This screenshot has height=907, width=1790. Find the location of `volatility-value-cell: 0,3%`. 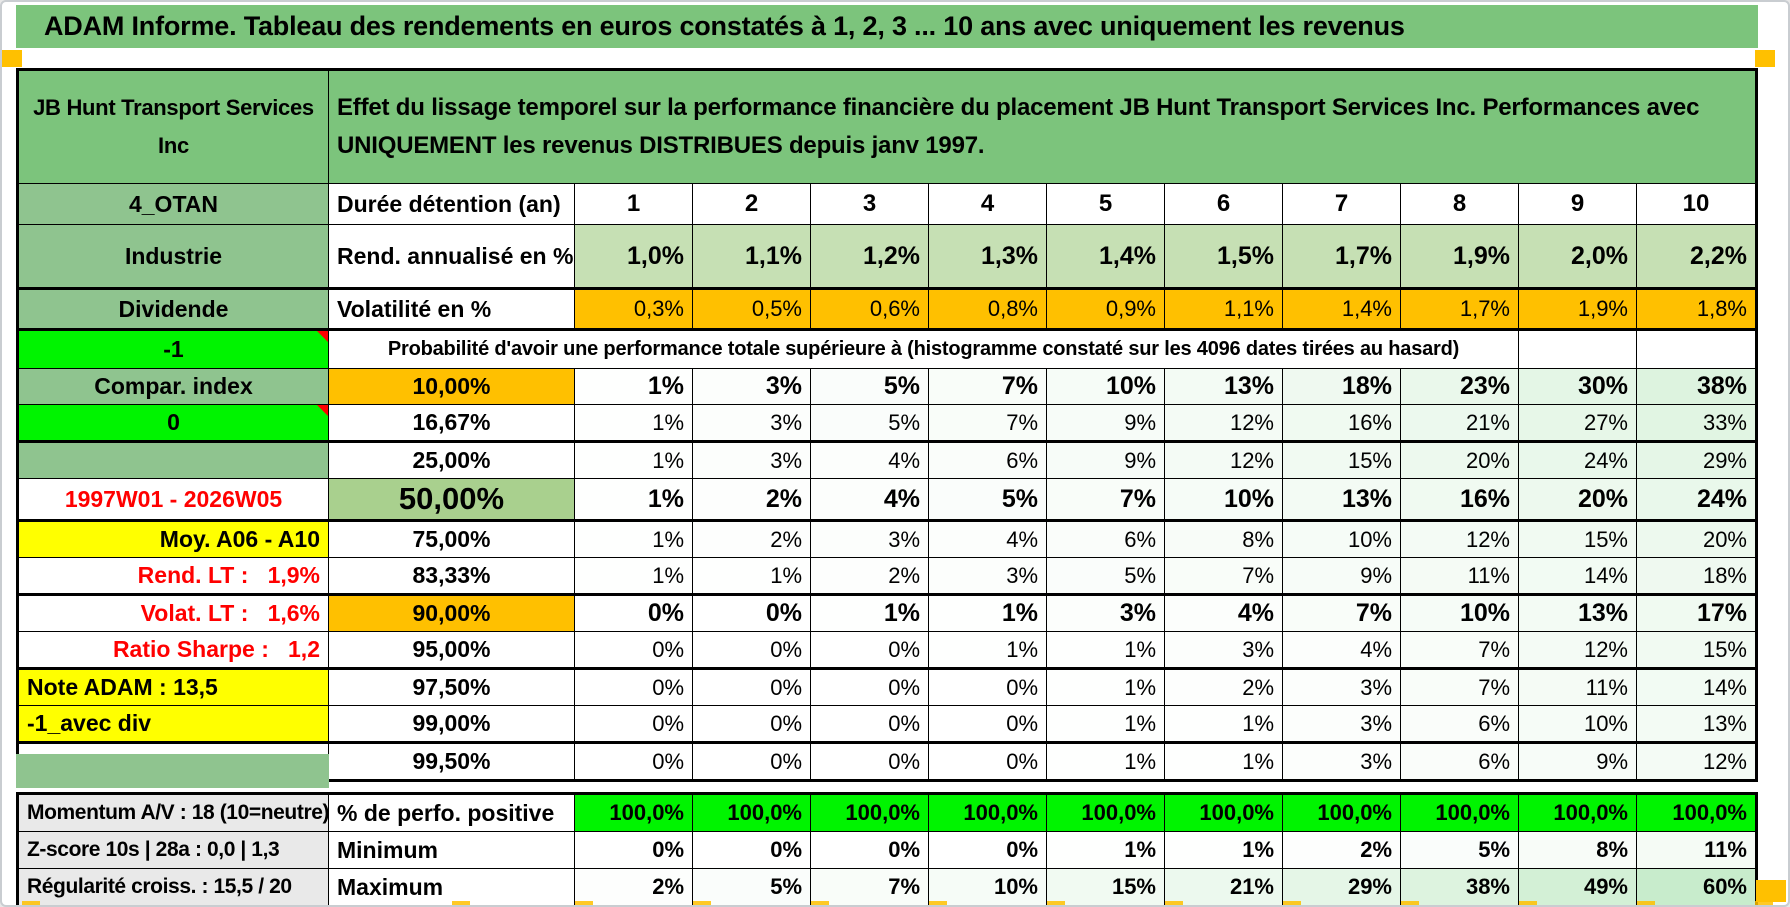

volatility-value-cell: 0,3% is located at coordinates (634, 309).